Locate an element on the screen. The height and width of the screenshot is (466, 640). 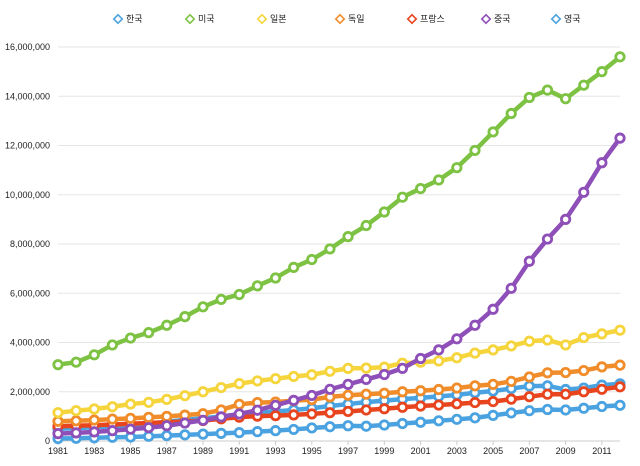
x-tick-label: 1985 is located at coordinates (131, 451).